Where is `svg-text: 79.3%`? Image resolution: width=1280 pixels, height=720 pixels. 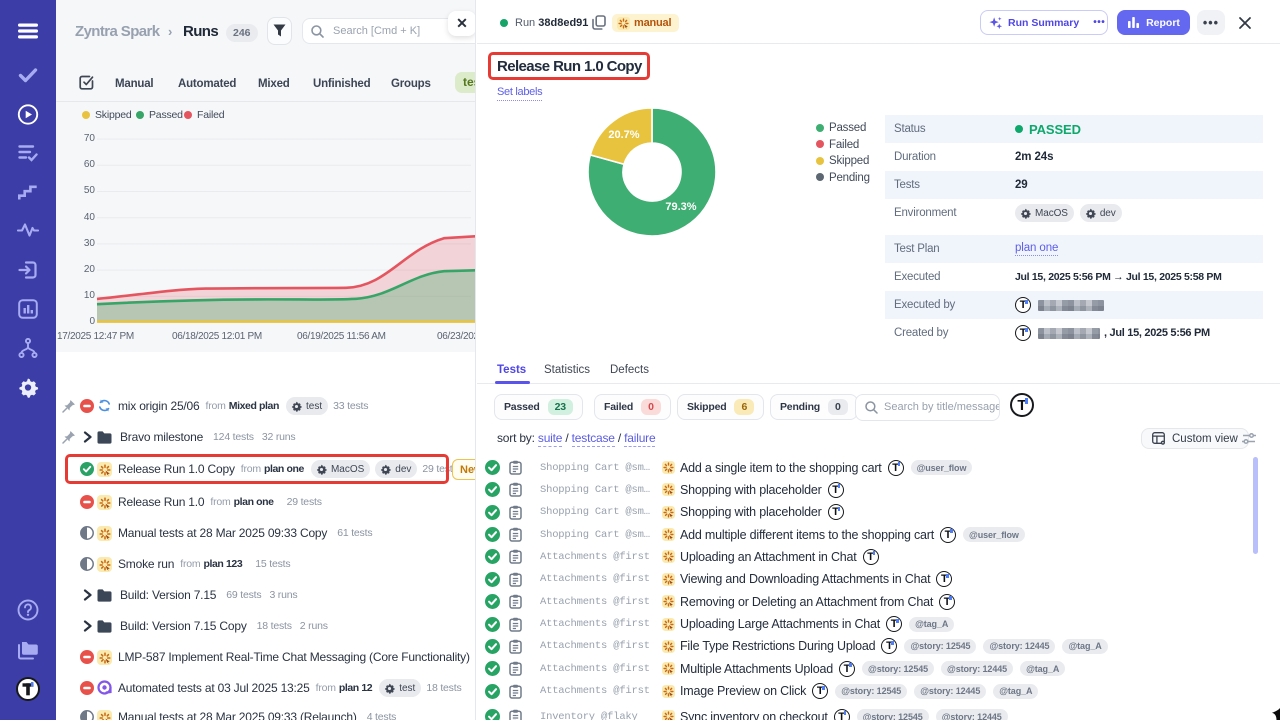
svg-text: 79.3% is located at coordinates (680, 207).